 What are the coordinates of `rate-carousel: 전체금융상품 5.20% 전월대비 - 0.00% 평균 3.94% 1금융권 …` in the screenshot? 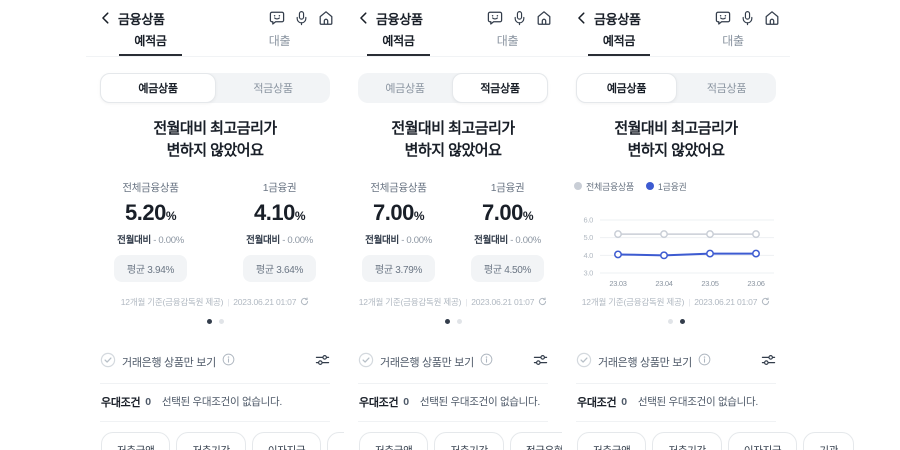 It's located at (215, 237).